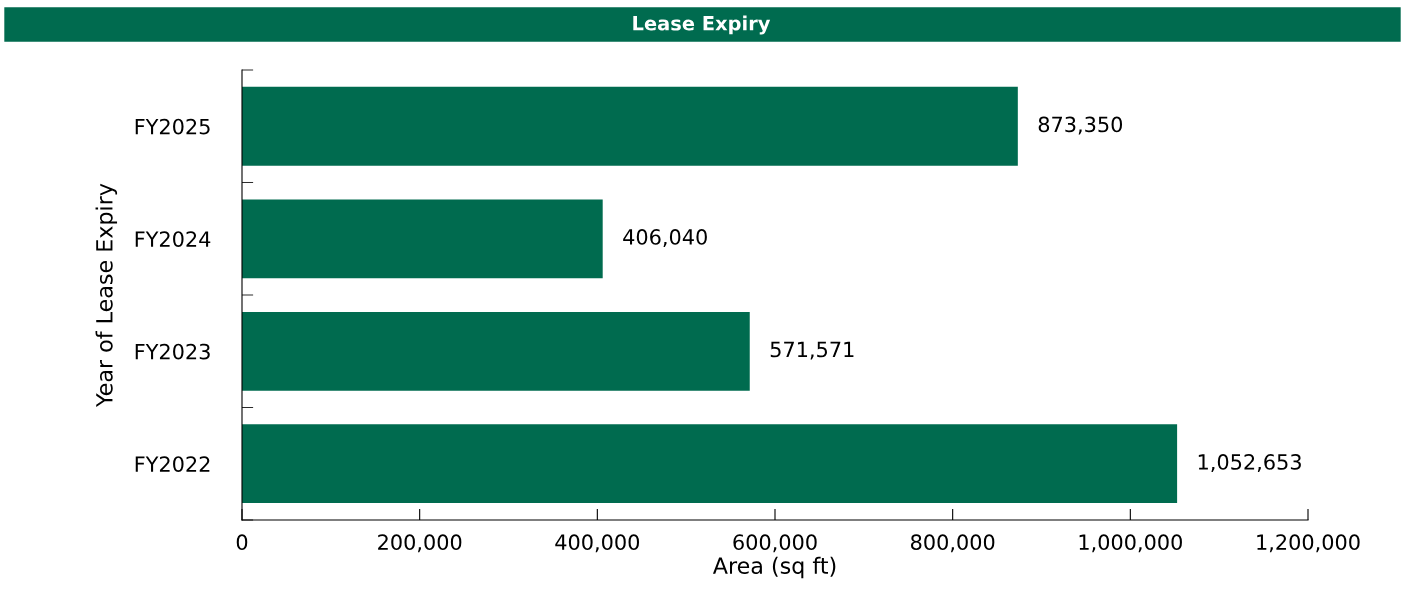 This screenshot has height=605, width=1402. What do you see at coordinates (812, 350) in the screenshot?
I see `data-label: 571,571` at bounding box center [812, 350].